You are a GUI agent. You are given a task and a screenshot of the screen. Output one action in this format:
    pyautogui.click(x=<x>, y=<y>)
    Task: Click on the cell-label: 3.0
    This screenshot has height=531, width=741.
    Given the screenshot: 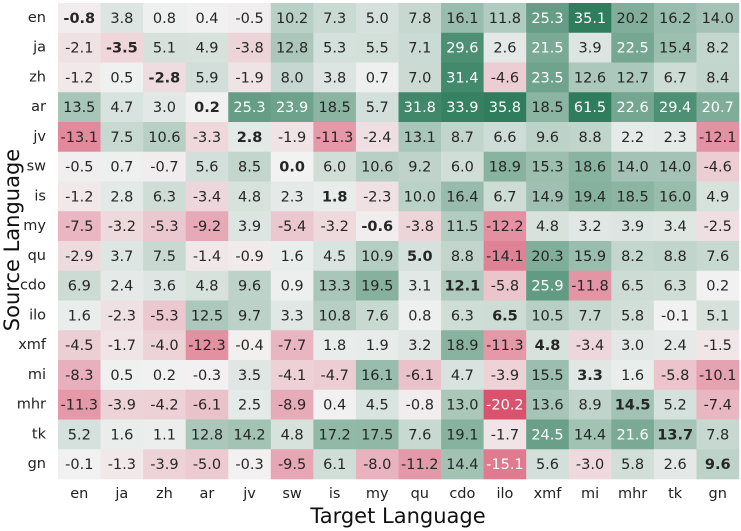 What is the action you would take?
    pyautogui.click(x=632, y=346)
    